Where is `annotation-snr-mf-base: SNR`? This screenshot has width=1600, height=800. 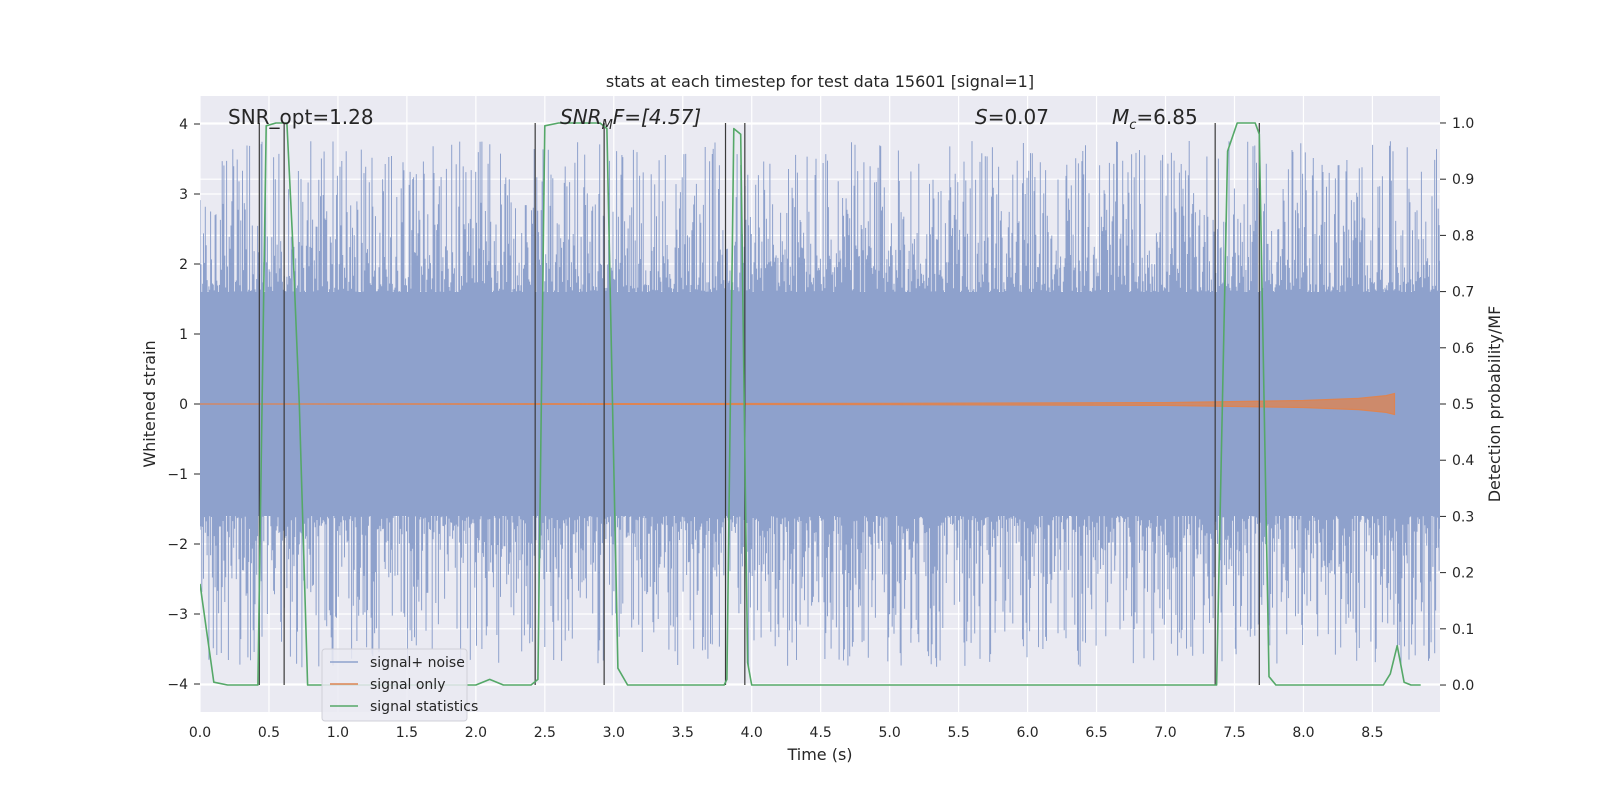
annotation-snr-mf-base: SNR is located at coordinates (581, 117).